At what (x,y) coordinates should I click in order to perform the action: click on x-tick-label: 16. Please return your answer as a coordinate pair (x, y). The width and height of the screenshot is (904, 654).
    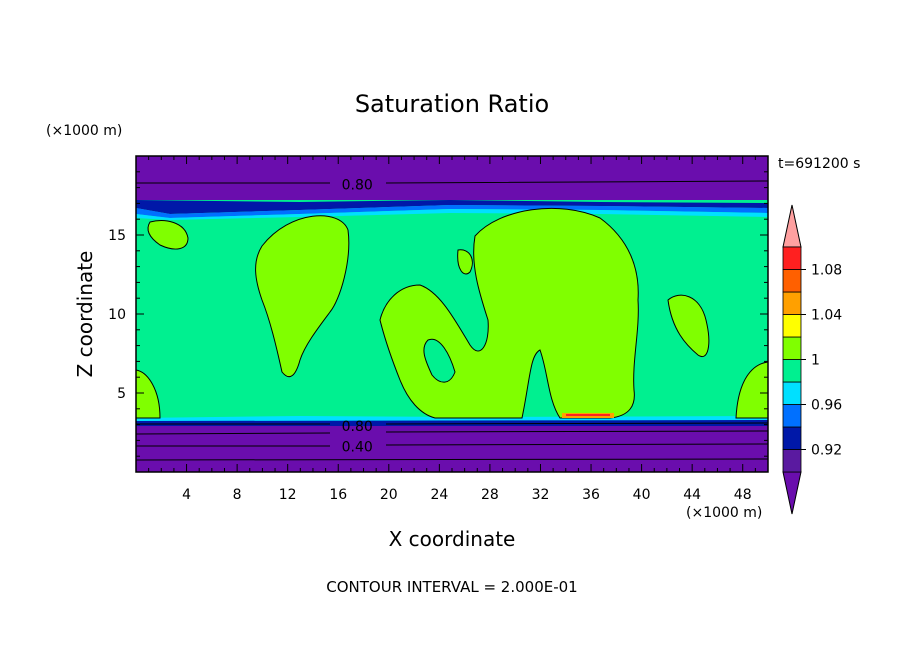
    Looking at the image, I should click on (338, 495).